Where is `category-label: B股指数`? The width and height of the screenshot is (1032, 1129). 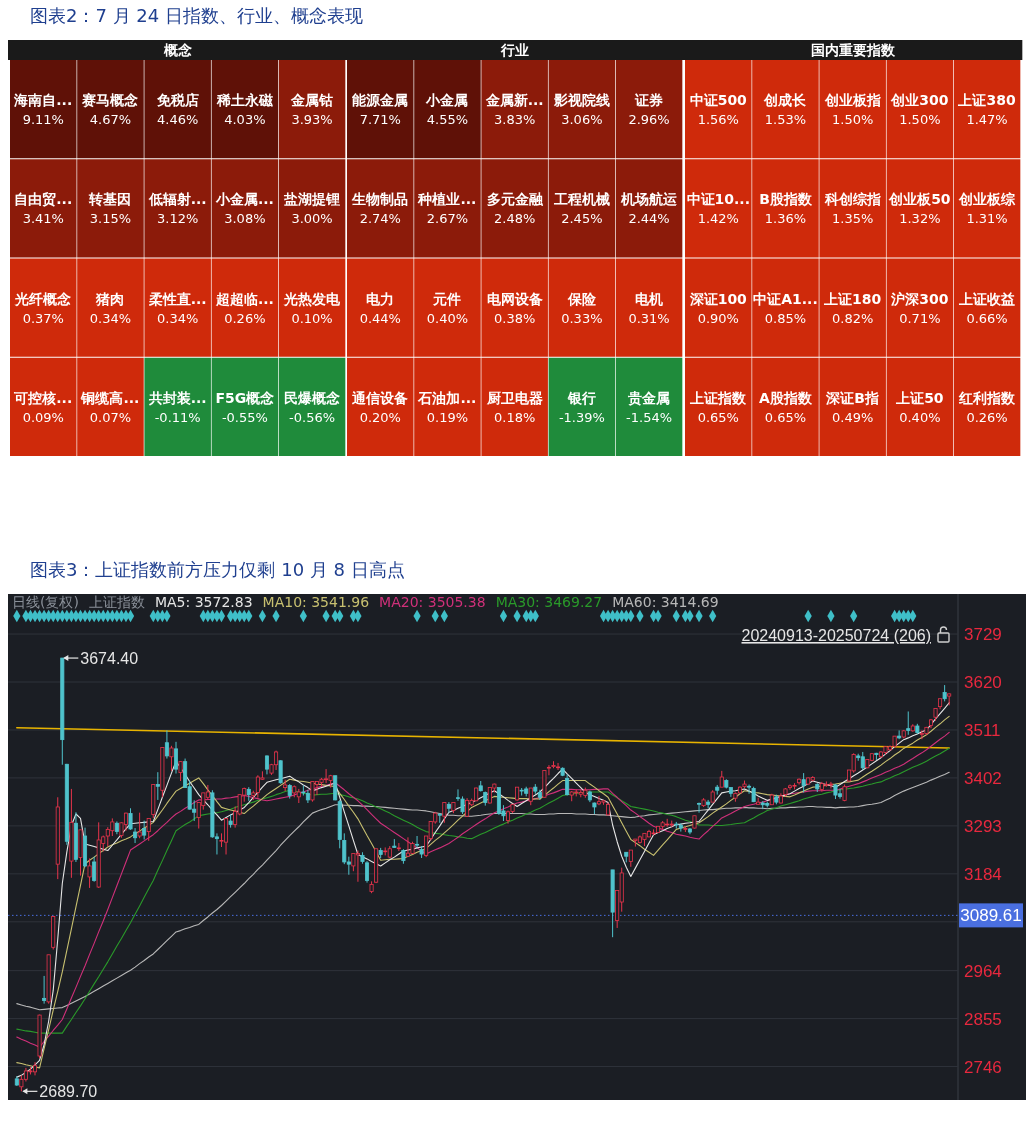 category-label: B股指数 is located at coordinates (785, 199).